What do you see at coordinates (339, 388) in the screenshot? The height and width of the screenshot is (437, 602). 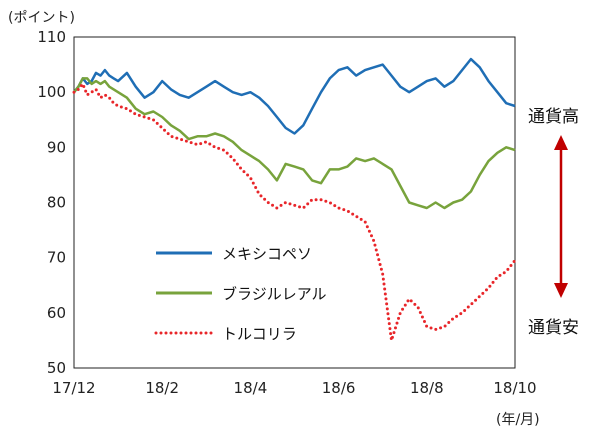 I see `x-tick-label: 18/6` at bounding box center [339, 388].